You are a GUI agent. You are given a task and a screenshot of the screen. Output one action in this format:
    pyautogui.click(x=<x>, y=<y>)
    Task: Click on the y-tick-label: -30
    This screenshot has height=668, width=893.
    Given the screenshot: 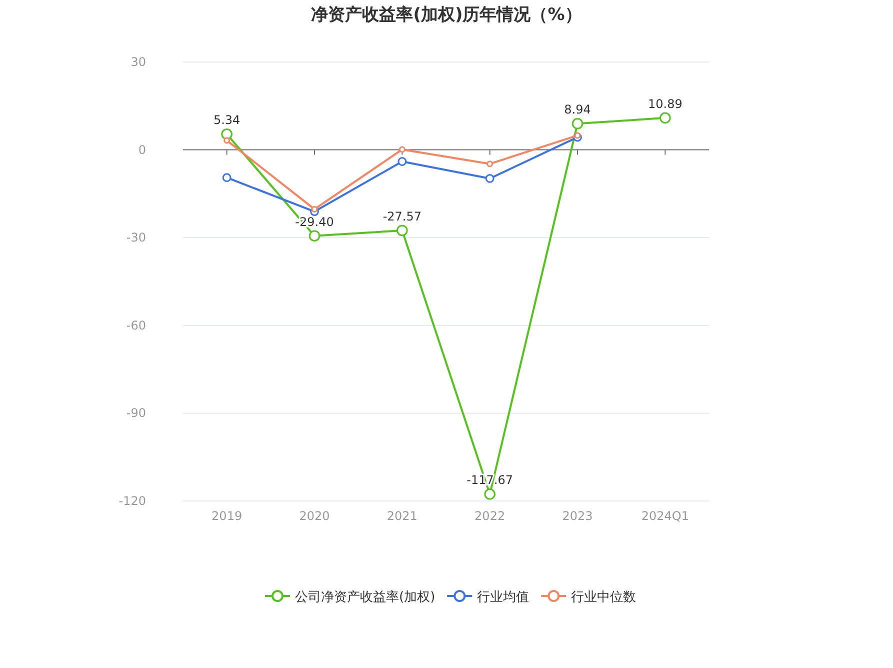 What is the action you would take?
    pyautogui.click(x=136, y=237)
    